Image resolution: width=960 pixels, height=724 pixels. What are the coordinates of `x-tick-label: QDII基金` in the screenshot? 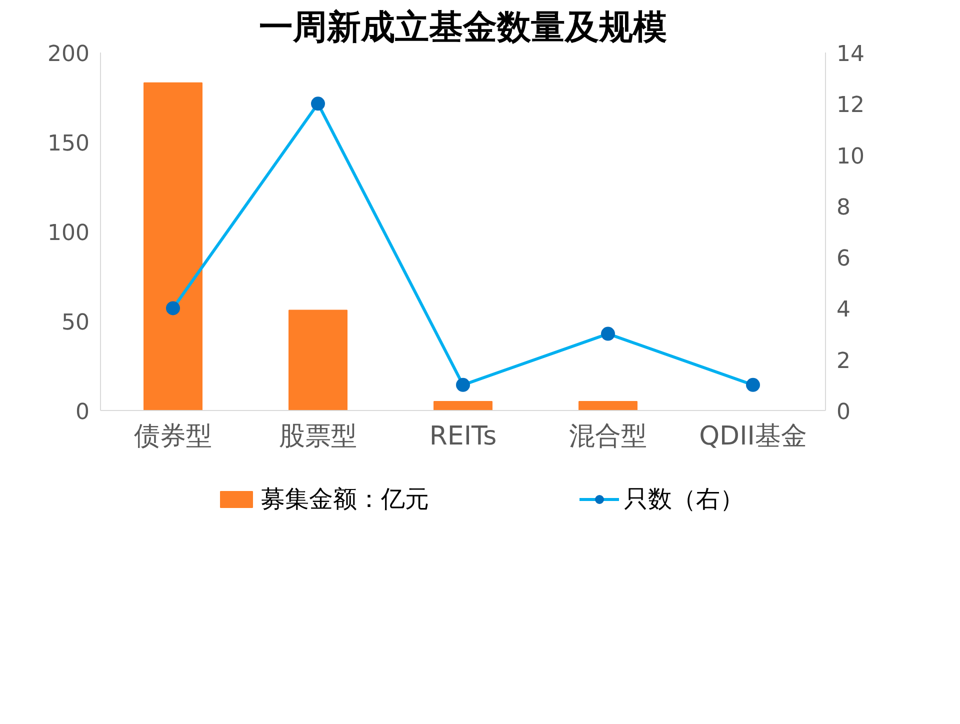 It's located at (753, 437).